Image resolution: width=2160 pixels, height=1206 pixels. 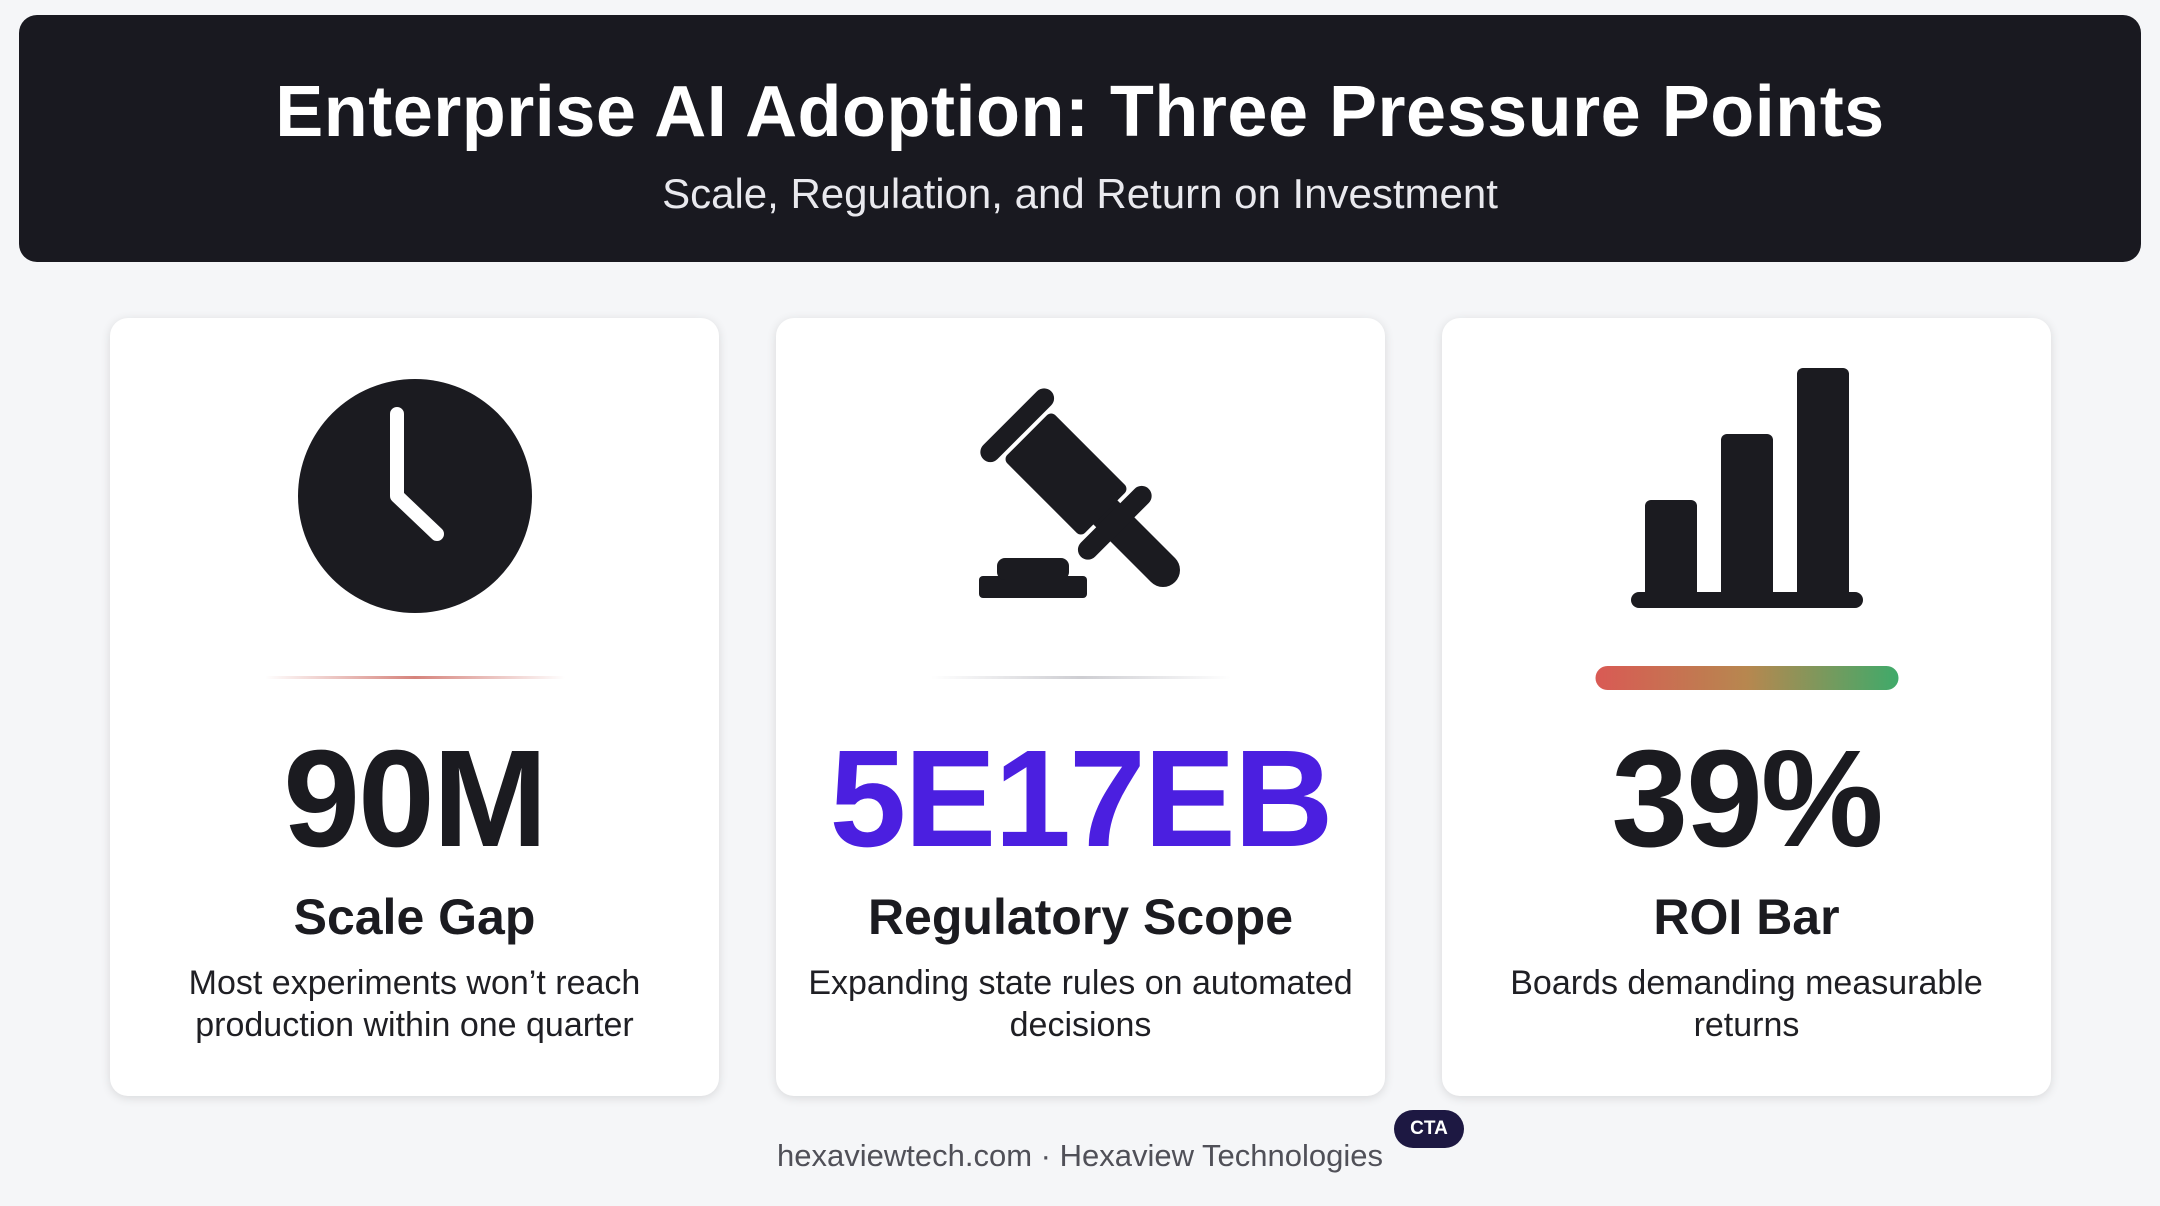 What do you see at coordinates (1429, 1129) in the screenshot?
I see `cta-badge: CTA` at bounding box center [1429, 1129].